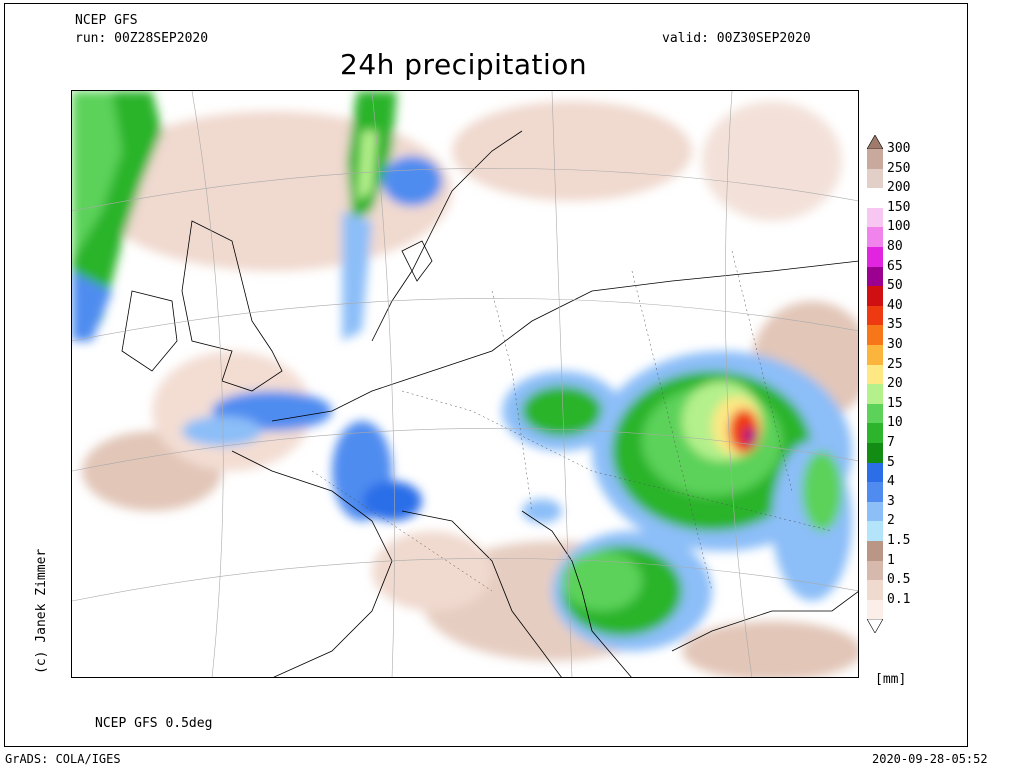 The image size is (1024, 768). I want to click on legend-label: 35, so click(895, 325).